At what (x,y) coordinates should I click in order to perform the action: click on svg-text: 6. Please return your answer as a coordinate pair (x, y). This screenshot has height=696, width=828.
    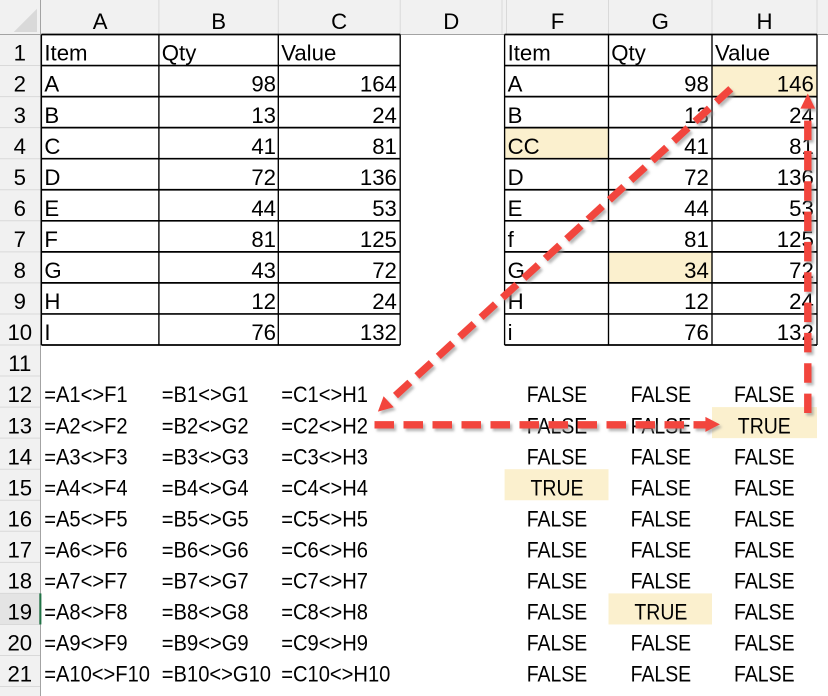
    Looking at the image, I should click on (20, 208).